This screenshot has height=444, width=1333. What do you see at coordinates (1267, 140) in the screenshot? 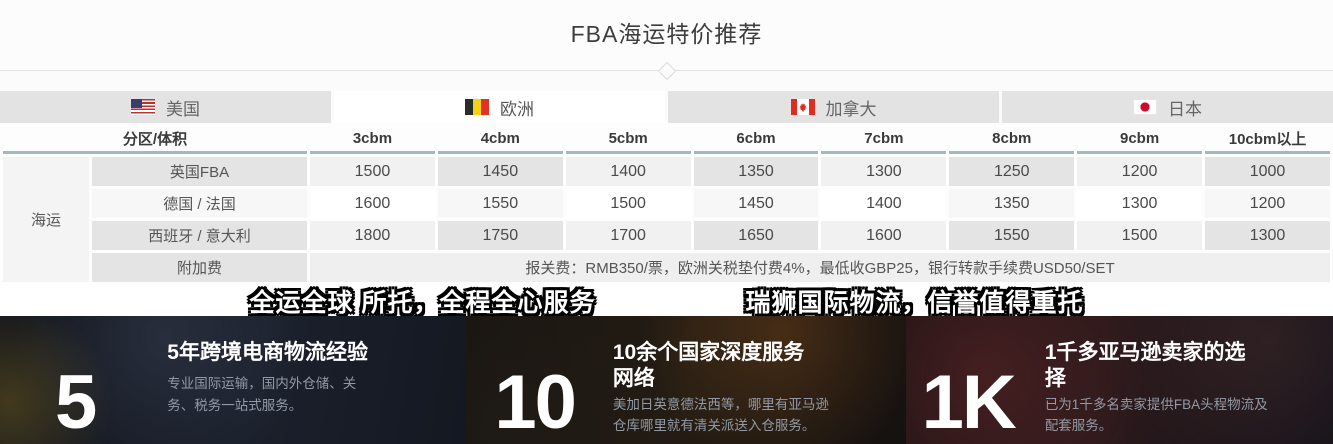
I see `col-header-10cbm: 10cbm以上` at bounding box center [1267, 140].